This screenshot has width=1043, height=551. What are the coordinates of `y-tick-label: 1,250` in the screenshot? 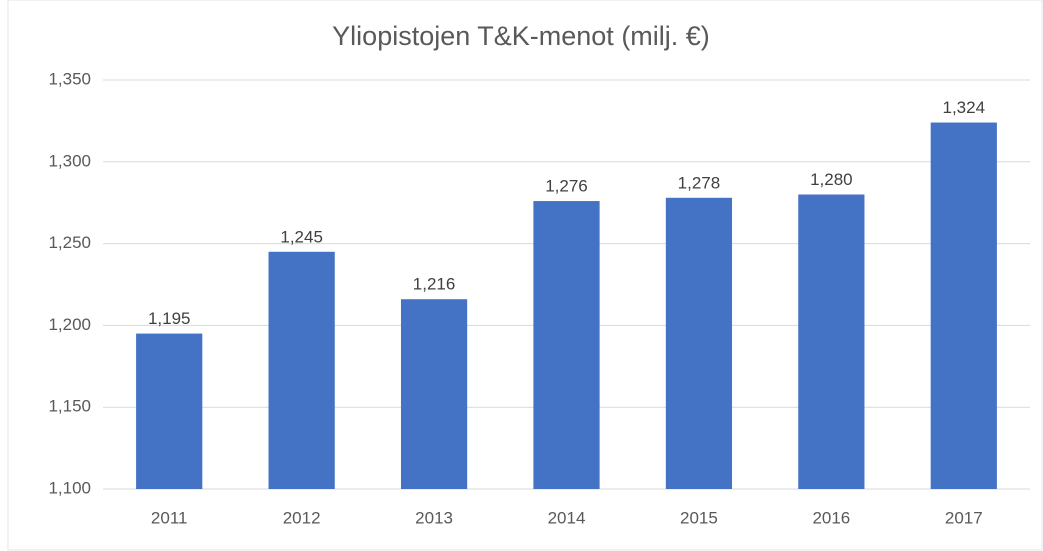 It's located at (69, 242).